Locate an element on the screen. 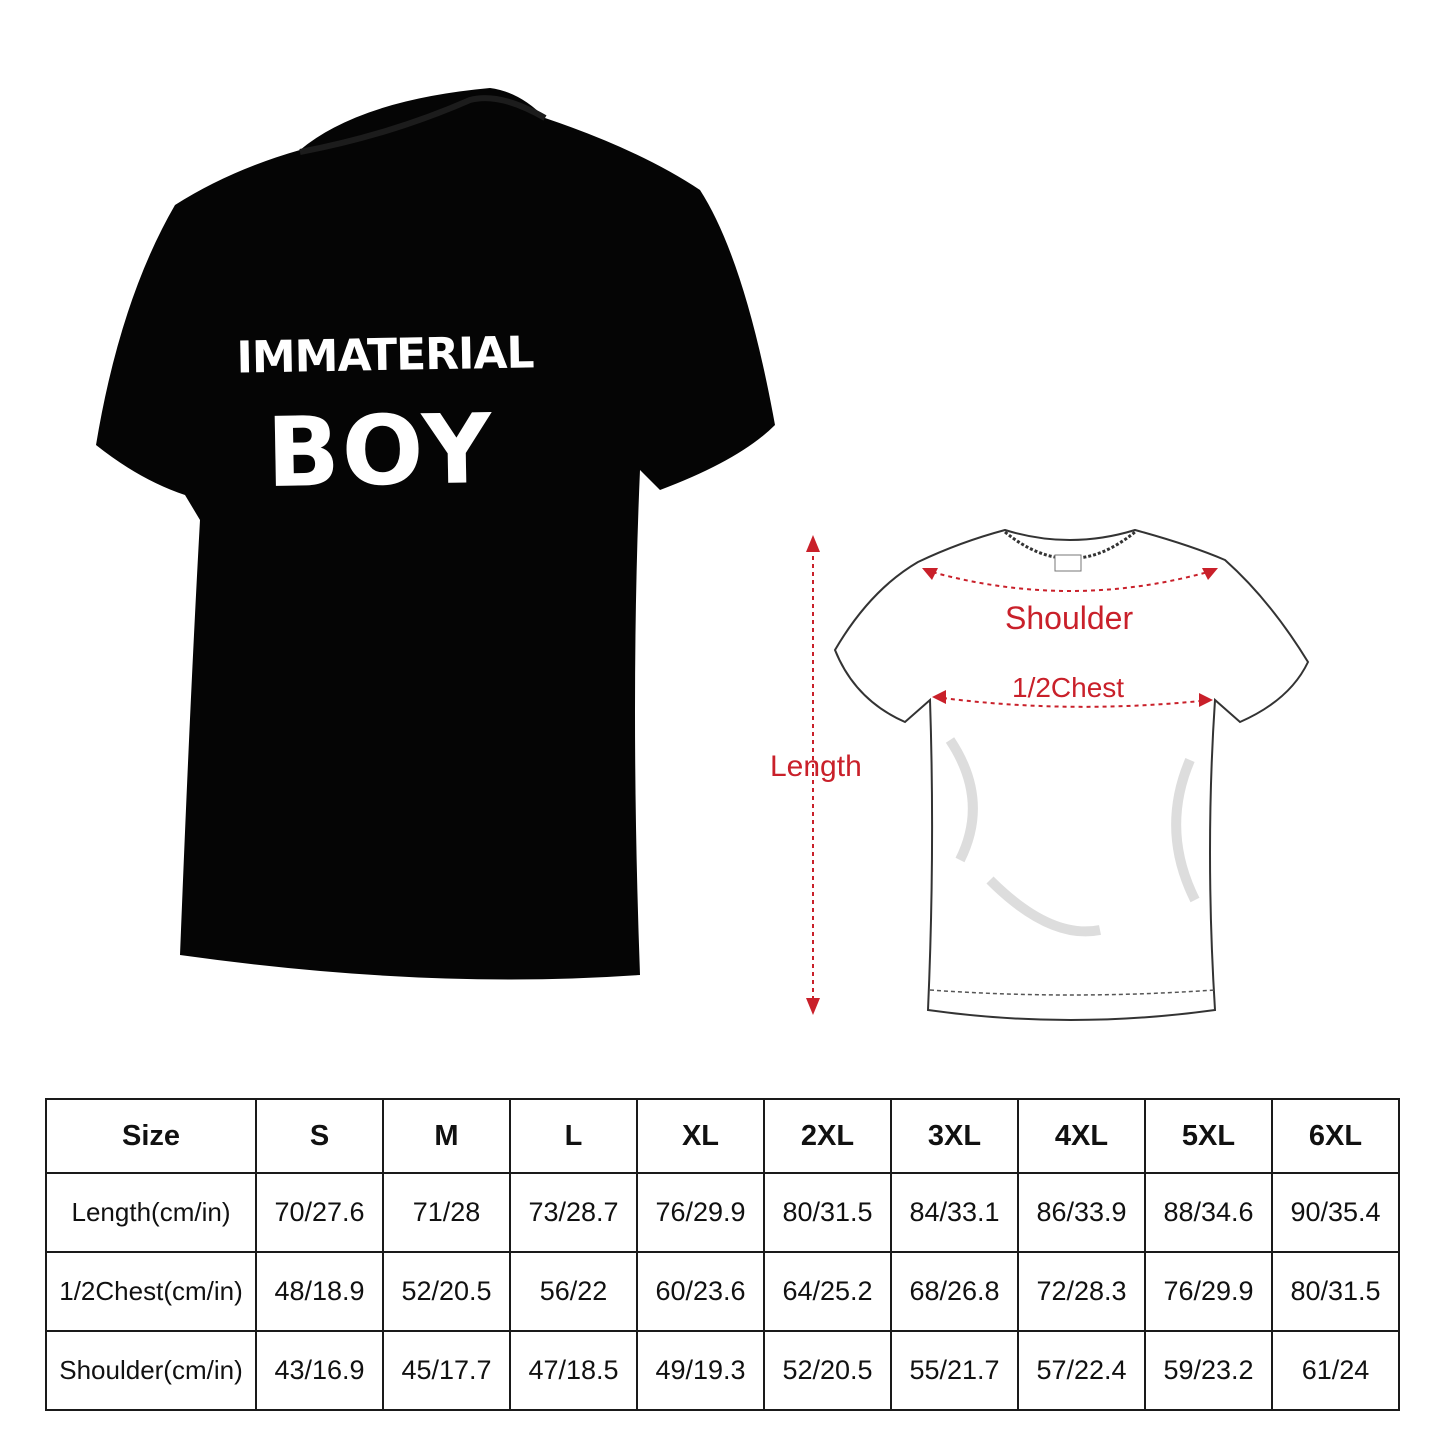 This screenshot has width=1445, height=1445. size-header-cell: Size is located at coordinates (151, 1136).